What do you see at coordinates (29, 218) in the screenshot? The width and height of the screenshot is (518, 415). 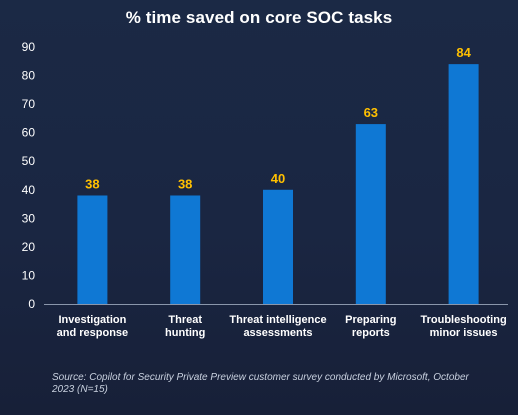 I see `y-tick-label: 30` at bounding box center [29, 218].